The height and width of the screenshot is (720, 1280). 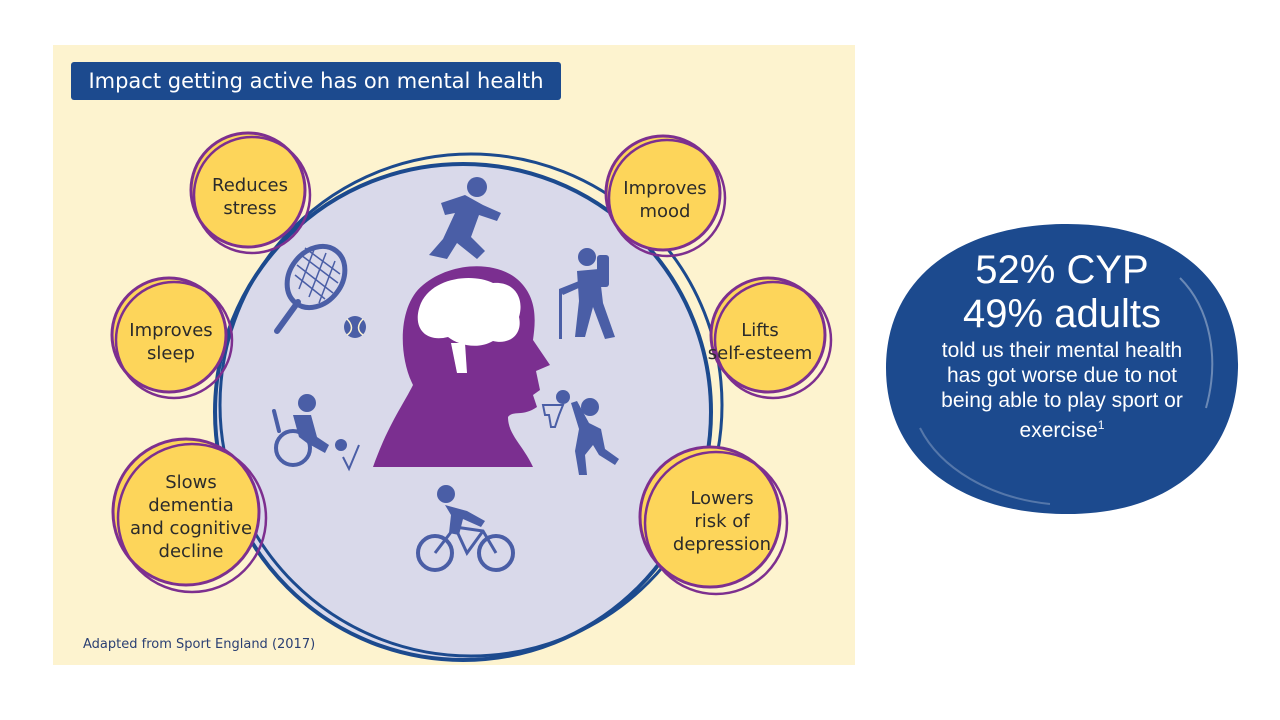 What do you see at coordinates (580, 432) in the screenshot?
I see `basketball-player-icon` at bounding box center [580, 432].